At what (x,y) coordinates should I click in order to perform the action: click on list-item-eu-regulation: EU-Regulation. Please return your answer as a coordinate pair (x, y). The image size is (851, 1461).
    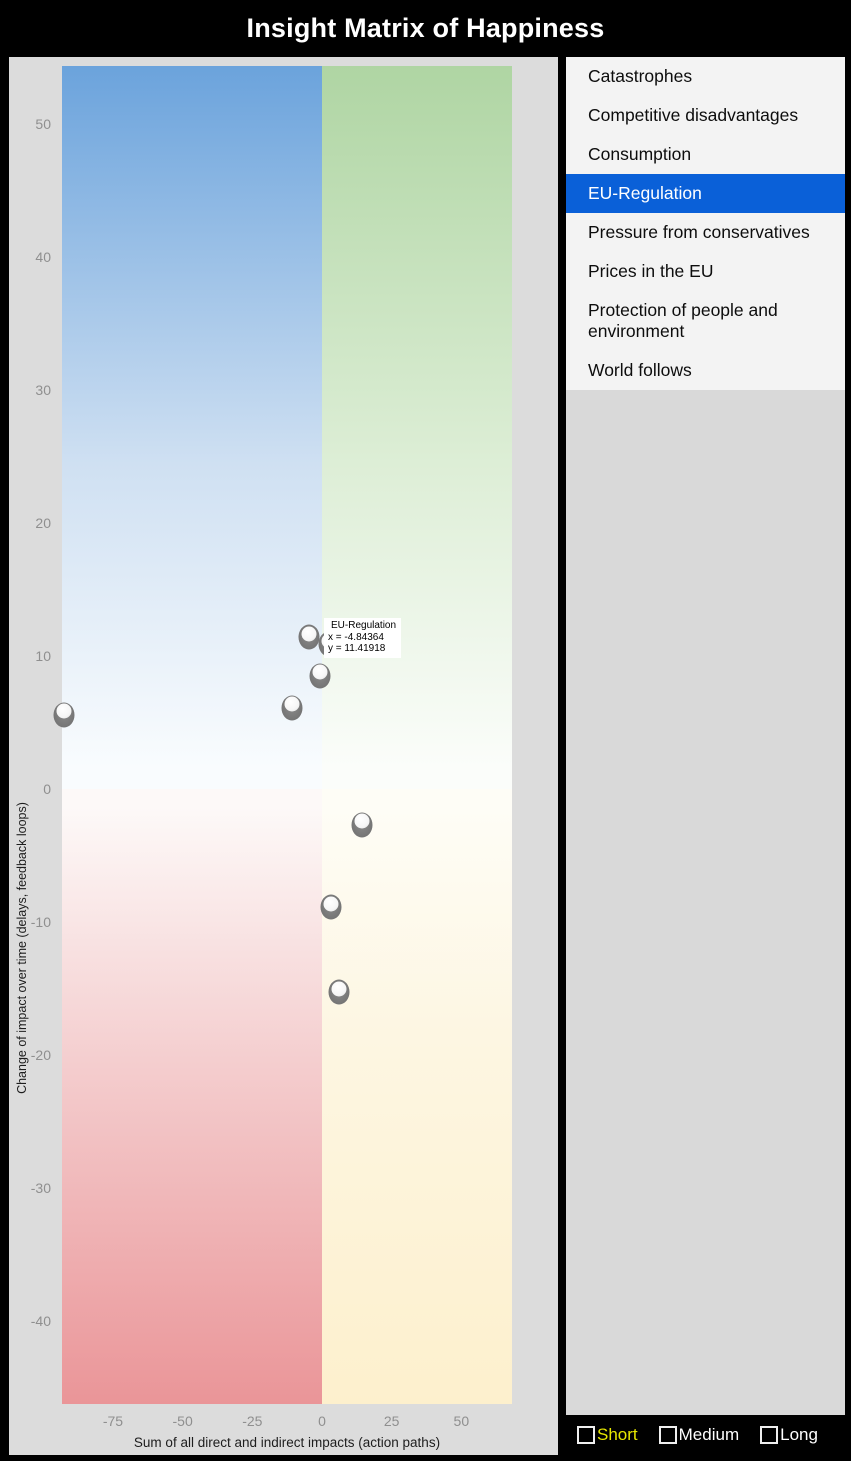
    Looking at the image, I should click on (705, 193).